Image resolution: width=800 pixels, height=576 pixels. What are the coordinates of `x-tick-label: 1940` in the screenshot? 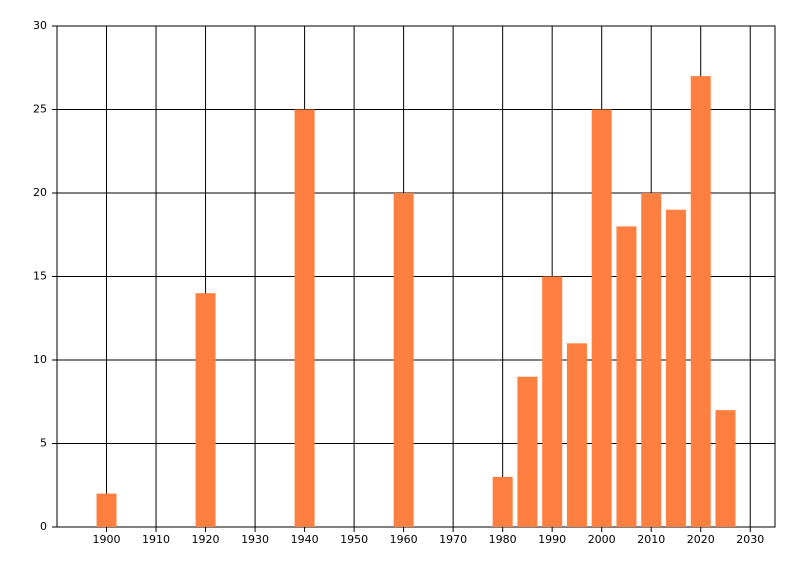 It's located at (305, 539).